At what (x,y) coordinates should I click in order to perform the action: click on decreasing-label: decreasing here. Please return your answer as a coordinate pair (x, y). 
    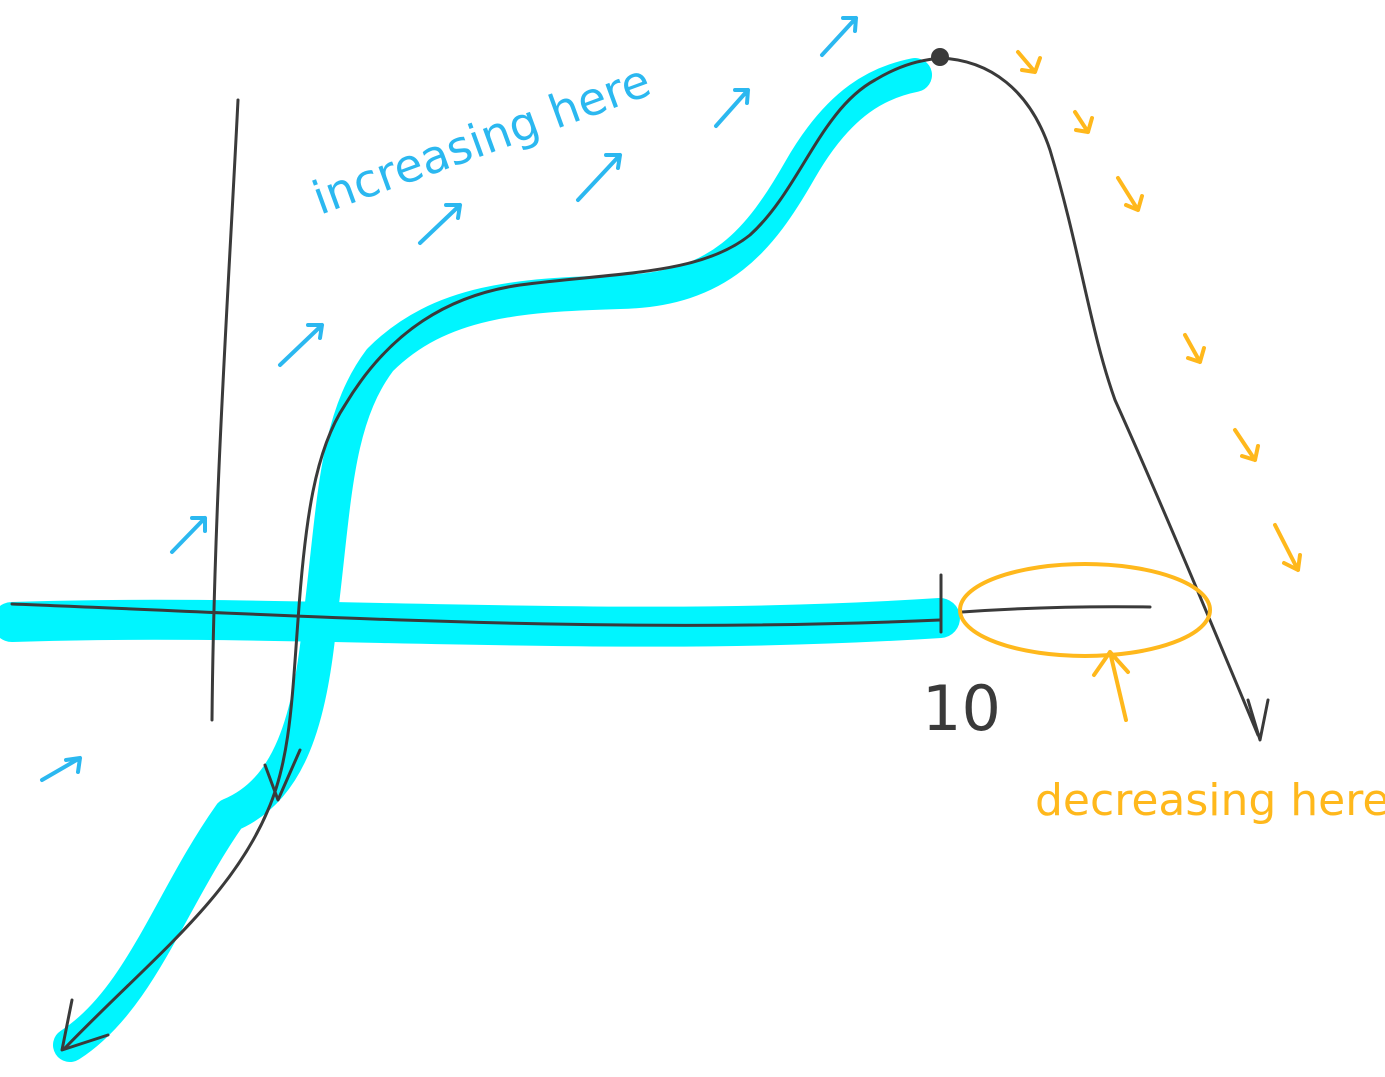
    Looking at the image, I should click on (1210, 800).